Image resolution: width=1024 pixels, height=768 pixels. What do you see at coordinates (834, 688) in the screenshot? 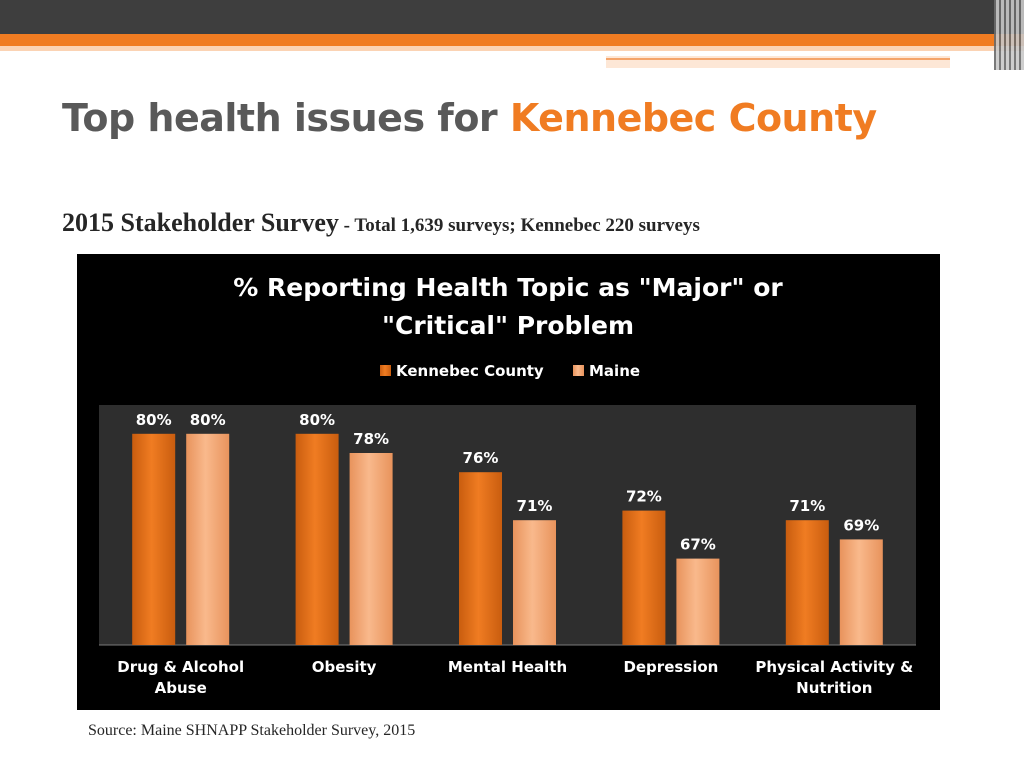
I see `category-label-5-line-2: Nutrition` at bounding box center [834, 688].